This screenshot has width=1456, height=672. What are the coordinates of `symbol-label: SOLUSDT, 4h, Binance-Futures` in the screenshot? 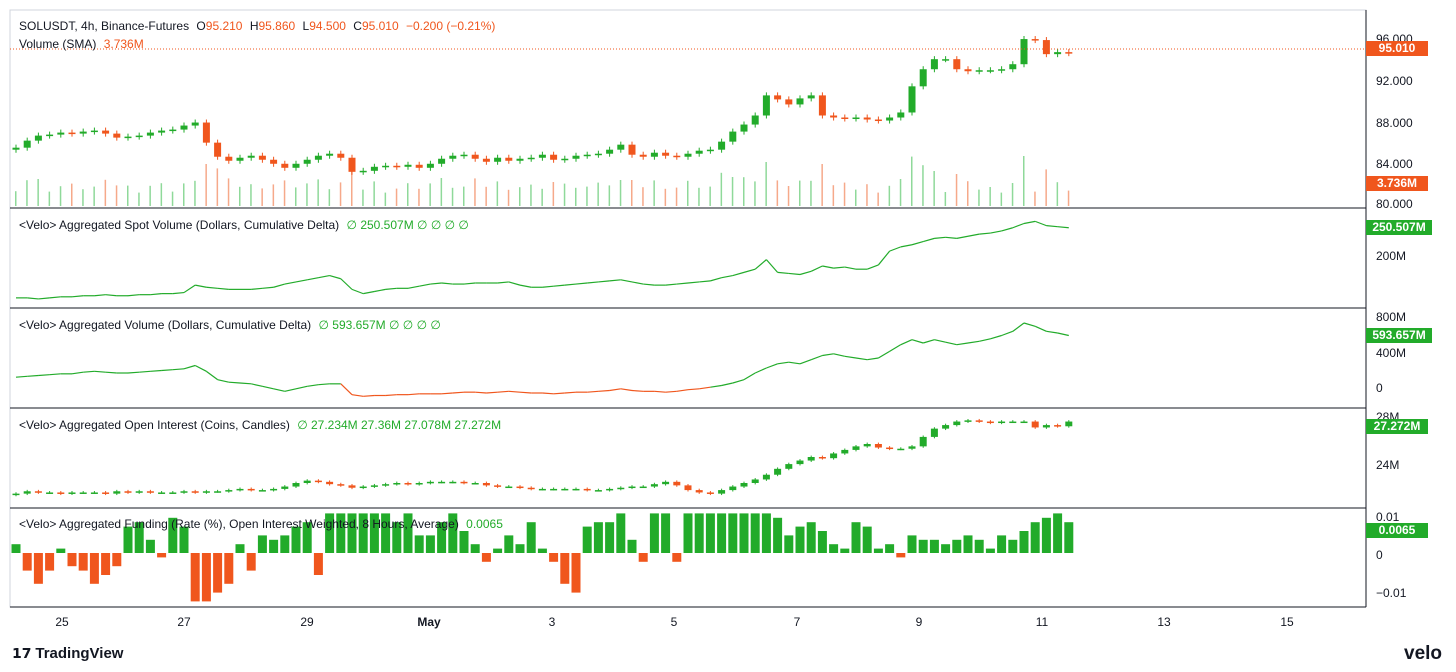 It's located at (104, 26).